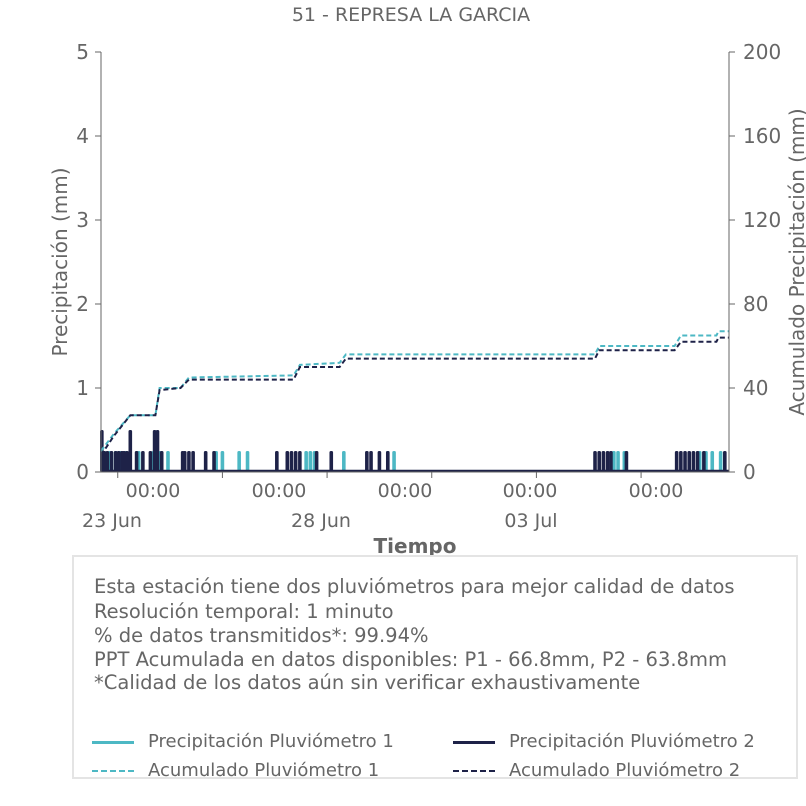 The width and height of the screenshot is (806, 806). What do you see at coordinates (411, 15) in the screenshot?
I see `chart-title: 51 - REPRESA LA GARCIA` at bounding box center [411, 15].